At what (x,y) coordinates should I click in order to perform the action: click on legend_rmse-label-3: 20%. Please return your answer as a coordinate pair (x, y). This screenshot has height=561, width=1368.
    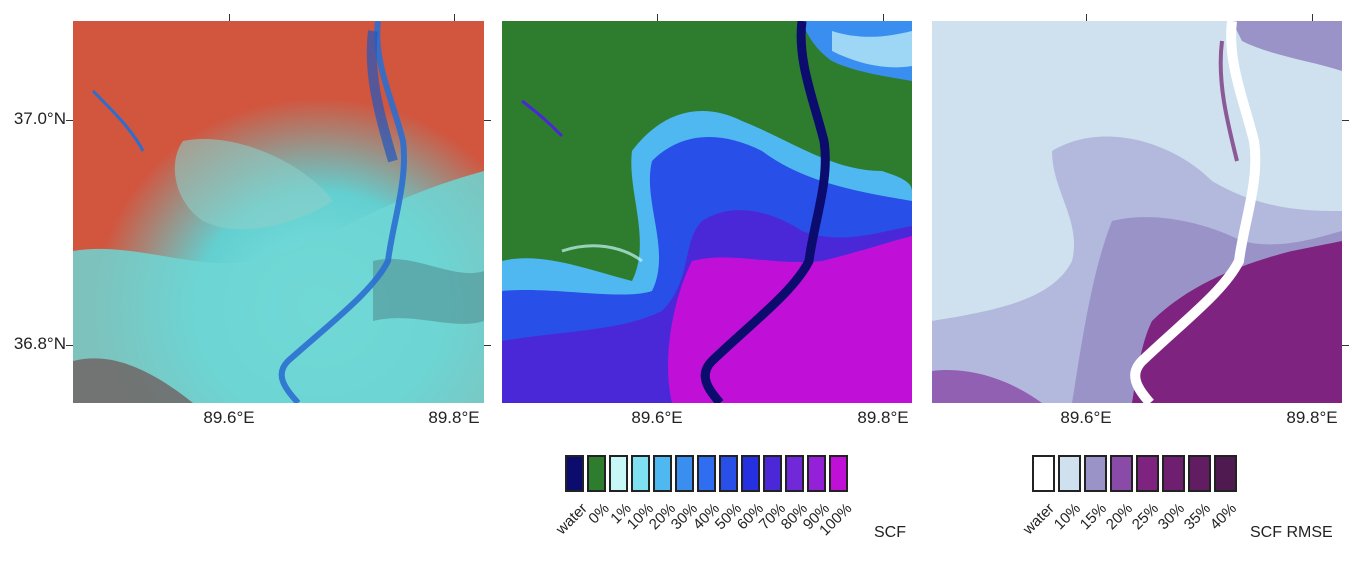
    Looking at the image, I should click on (1119, 517).